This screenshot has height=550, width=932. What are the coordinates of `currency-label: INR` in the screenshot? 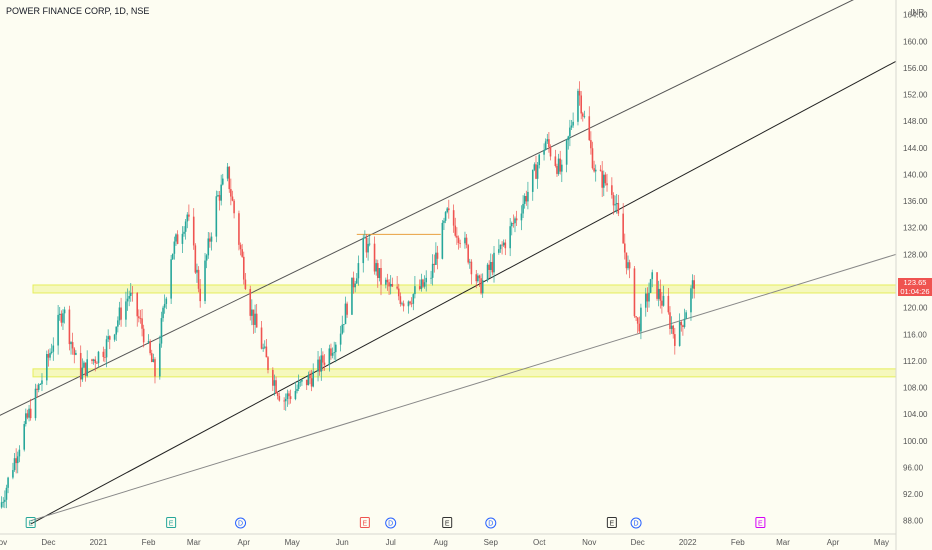 It's located at (917, 12).